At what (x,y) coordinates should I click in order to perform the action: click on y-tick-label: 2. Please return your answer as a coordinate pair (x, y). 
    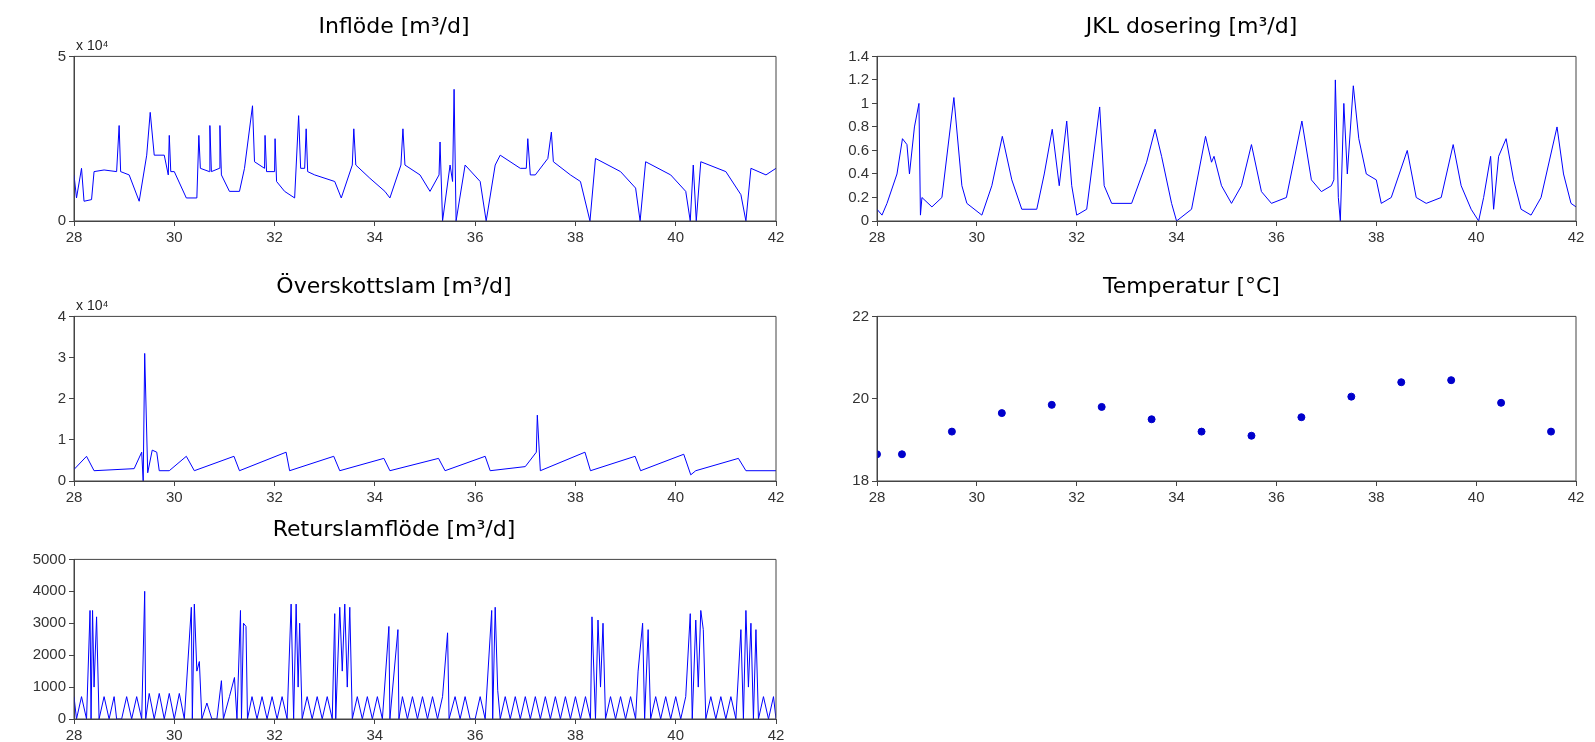
    Looking at the image, I should click on (61, 397).